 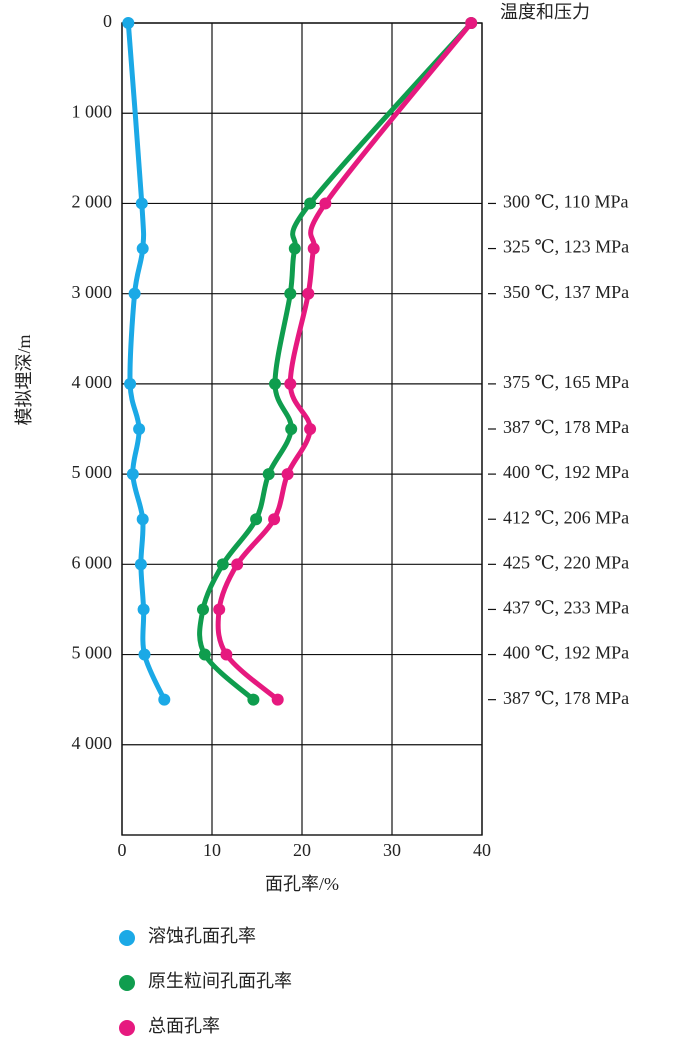 What do you see at coordinates (202, 936) in the screenshot?
I see `legend-label: 溶蚀孔面孔率` at bounding box center [202, 936].